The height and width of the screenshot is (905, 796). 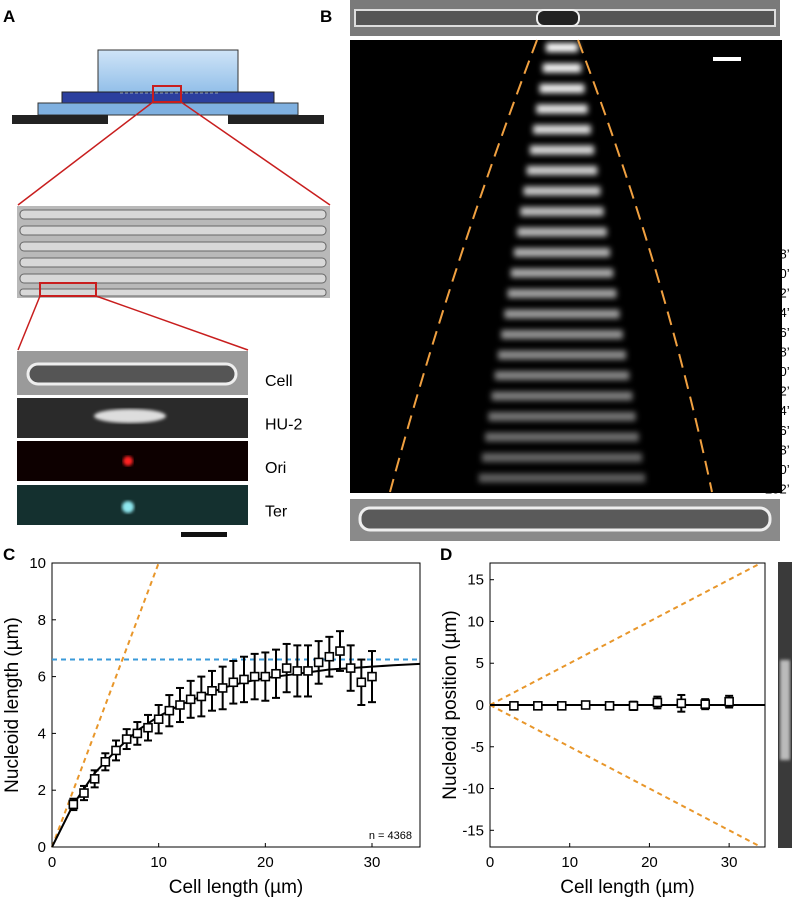 What do you see at coordinates (777, 312) in the screenshot?
I see `time-label: 144’` at bounding box center [777, 312].